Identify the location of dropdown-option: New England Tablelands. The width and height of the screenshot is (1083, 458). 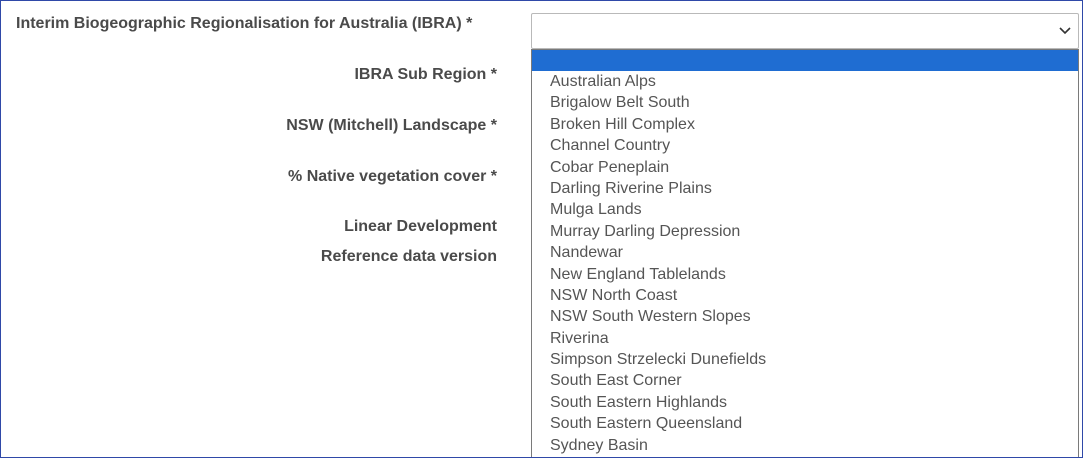
(638, 274).